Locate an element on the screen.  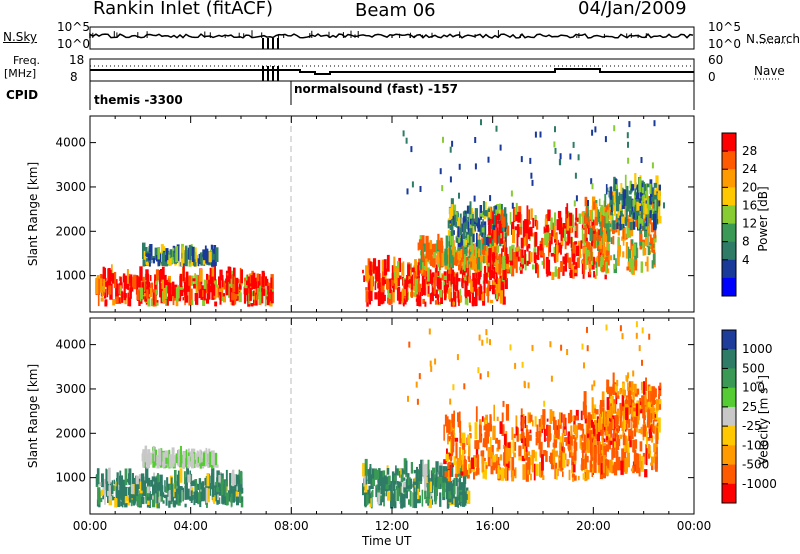
velocity-colorbar-swatch is located at coordinates (729, 359).